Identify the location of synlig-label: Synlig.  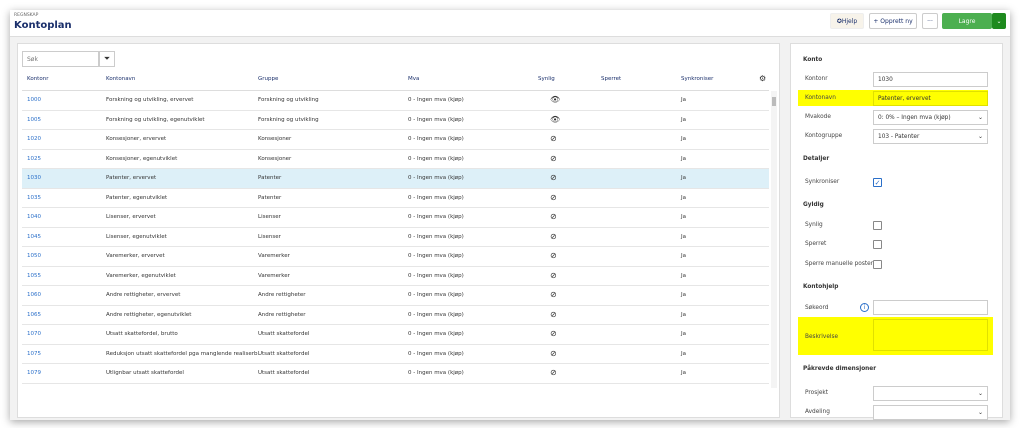
(814, 225).